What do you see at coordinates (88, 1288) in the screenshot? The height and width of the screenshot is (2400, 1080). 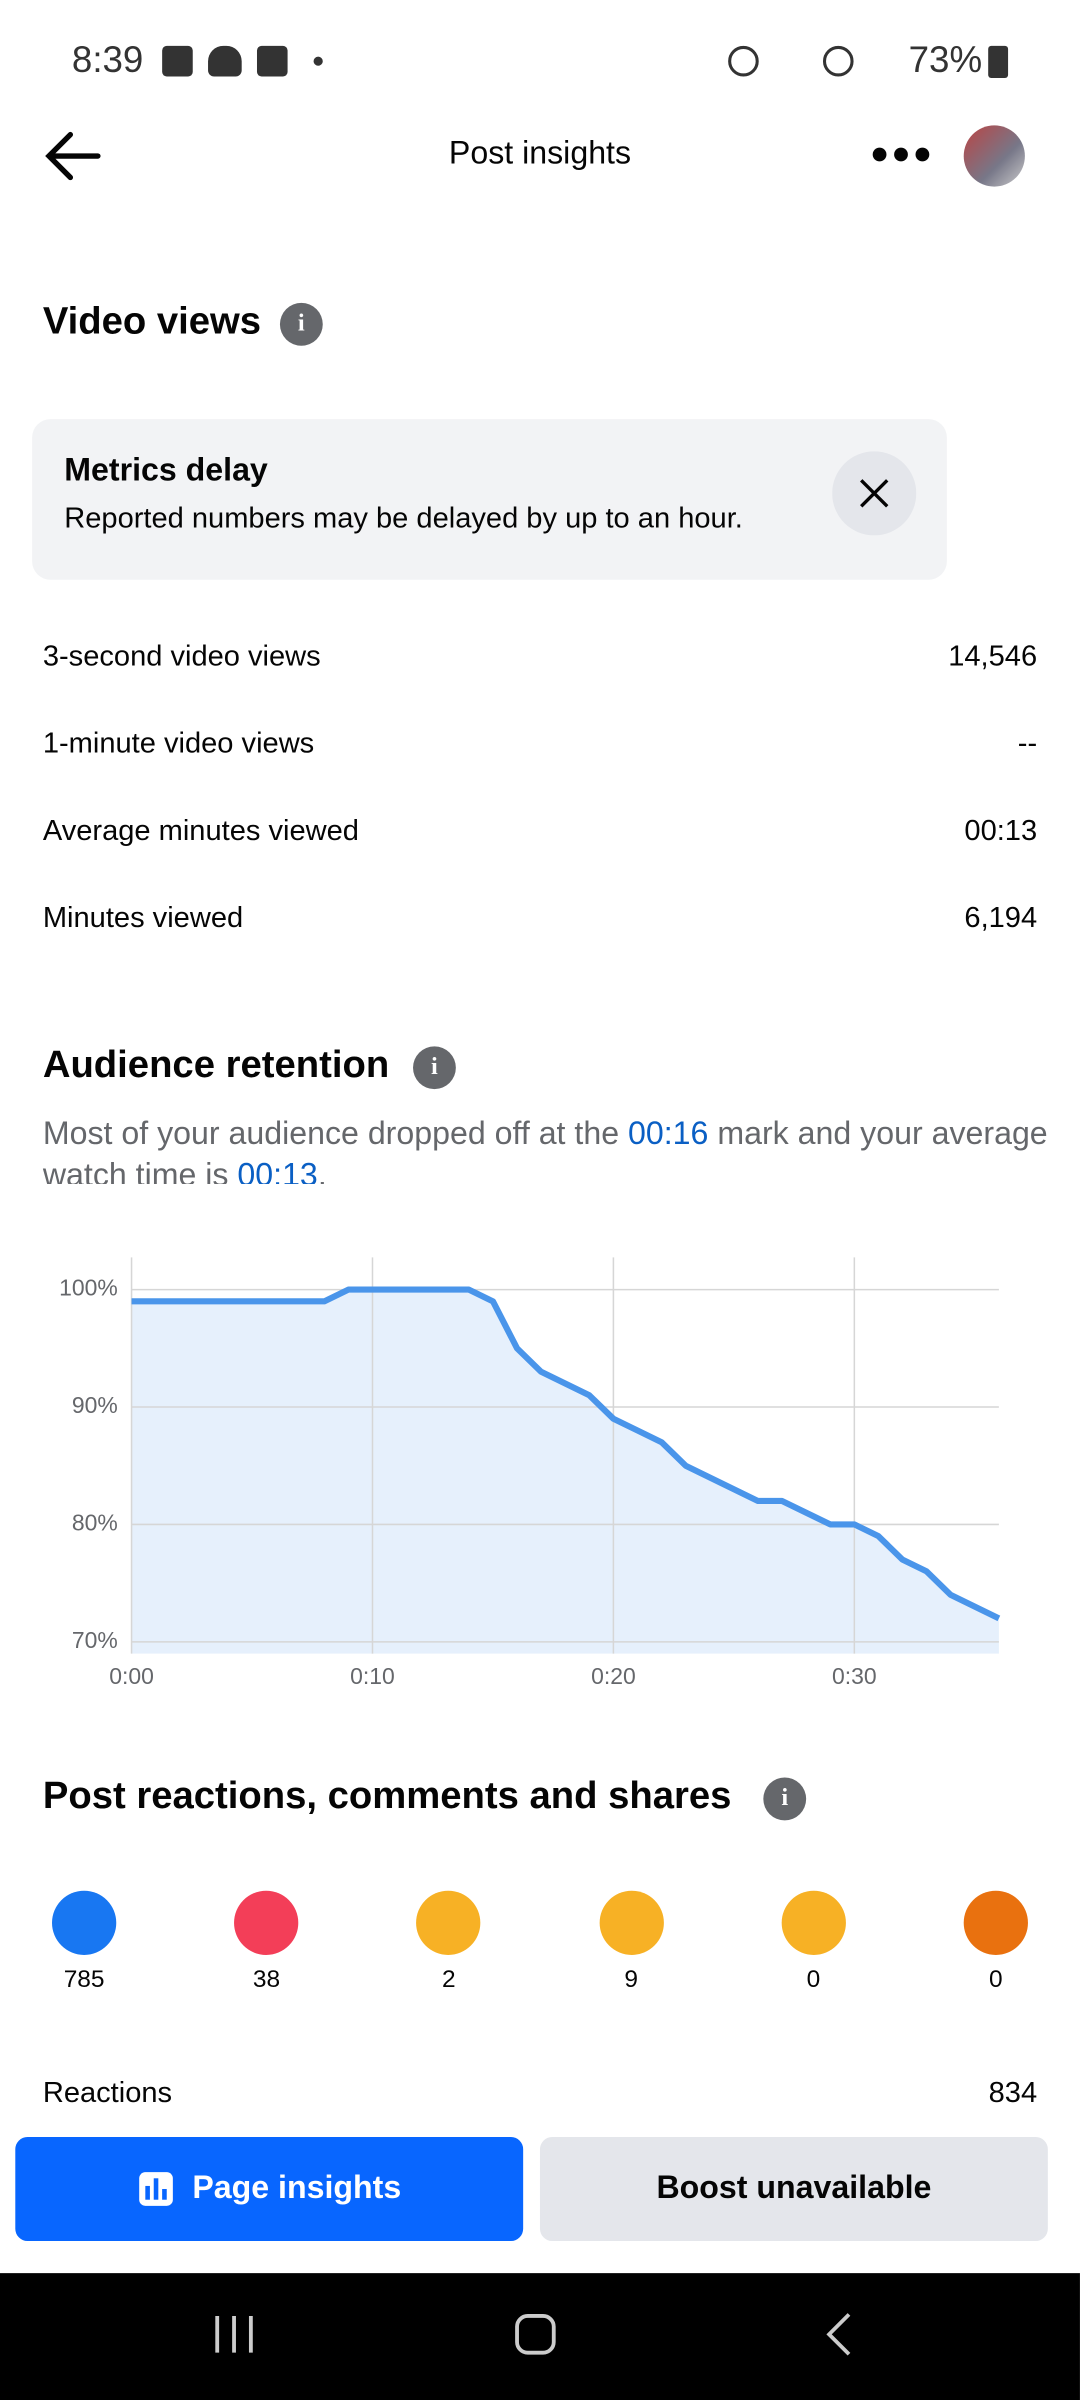 I see `y-tick-label: 100%` at bounding box center [88, 1288].